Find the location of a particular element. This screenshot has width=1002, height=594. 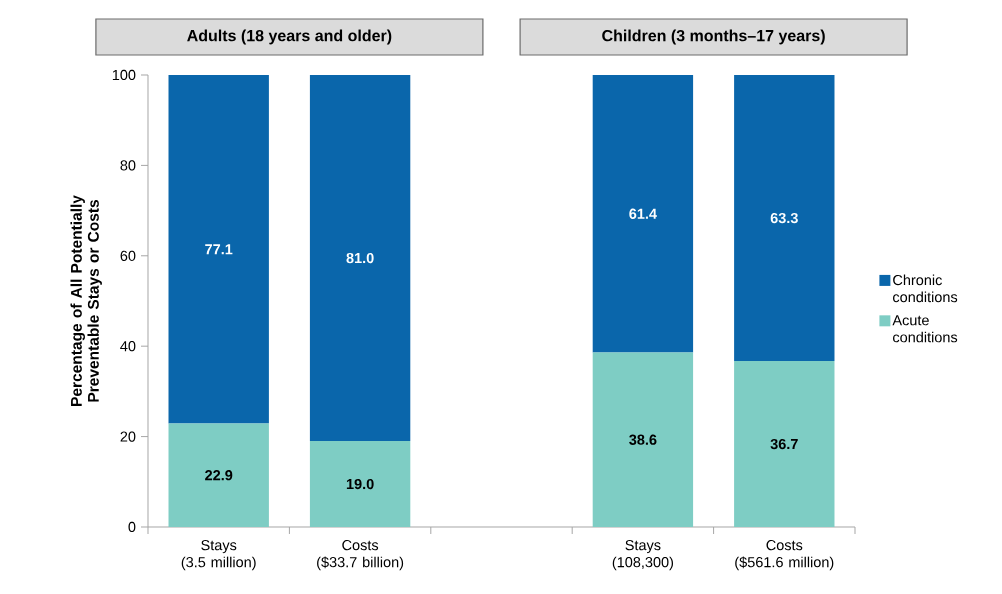

text: Children (3 months–17 years) is located at coordinates (713, 37).